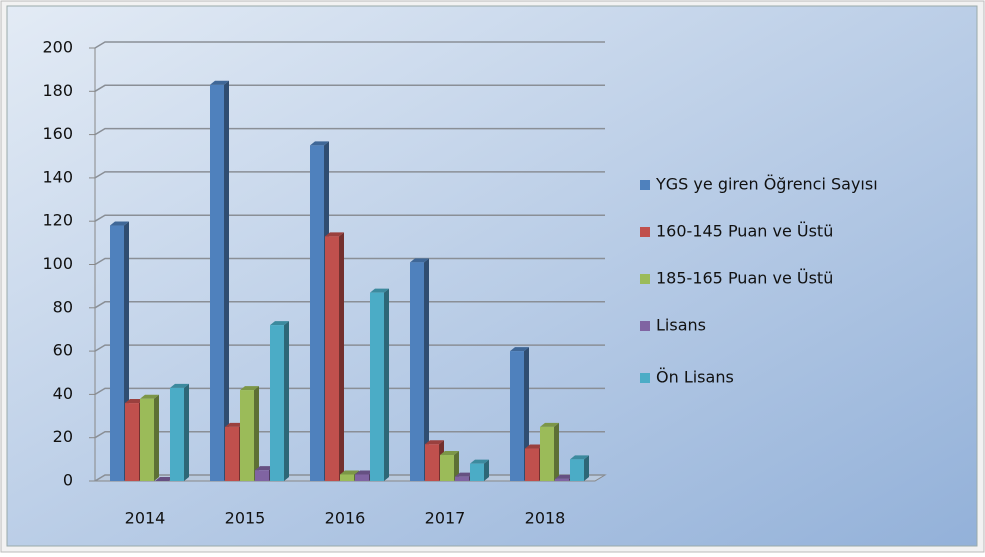 The width and height of the screenshot is (985, 557). Describe the element at coordinates (681, 325) in the screenshot. I see `legend-label: Lisans` at that location.